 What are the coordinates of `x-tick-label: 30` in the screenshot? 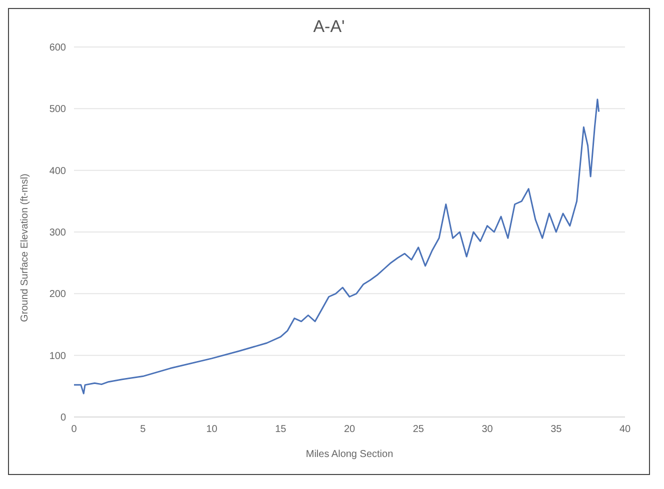 It's located at (488, 430).